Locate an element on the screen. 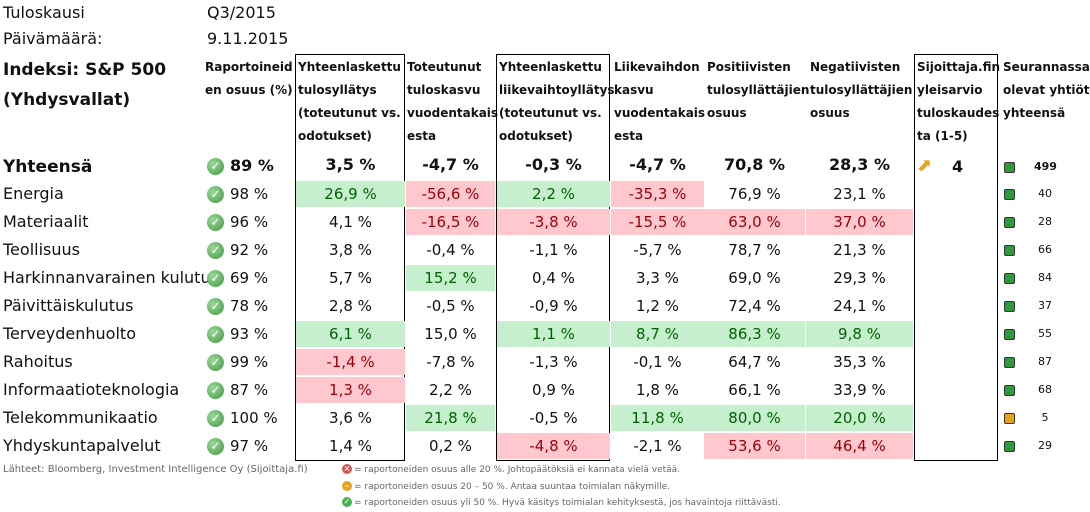  row-label: Yhdyskuntapalvelut is located at coordinates (82, 445).